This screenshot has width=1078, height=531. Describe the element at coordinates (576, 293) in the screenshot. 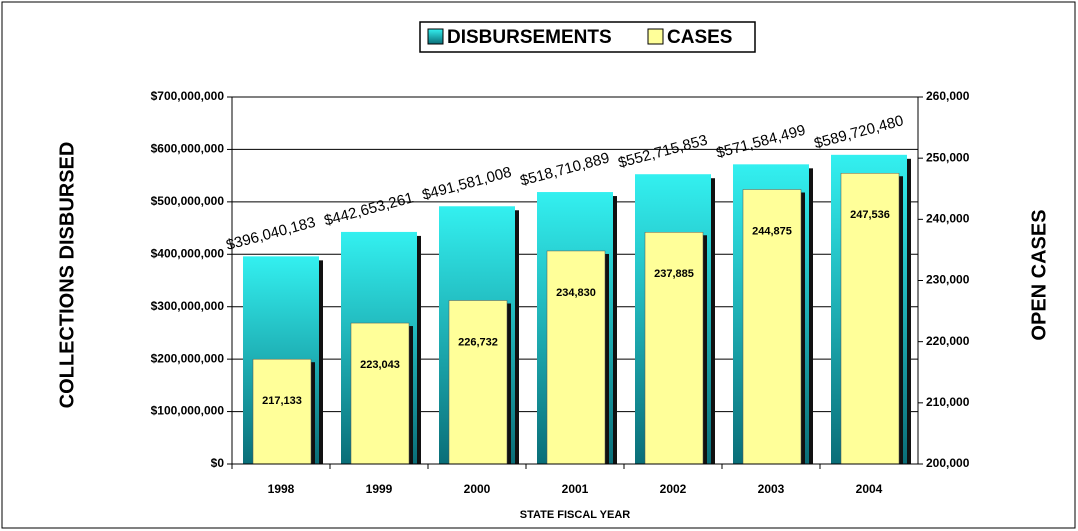

I see `data-label: 234,830` at that location.